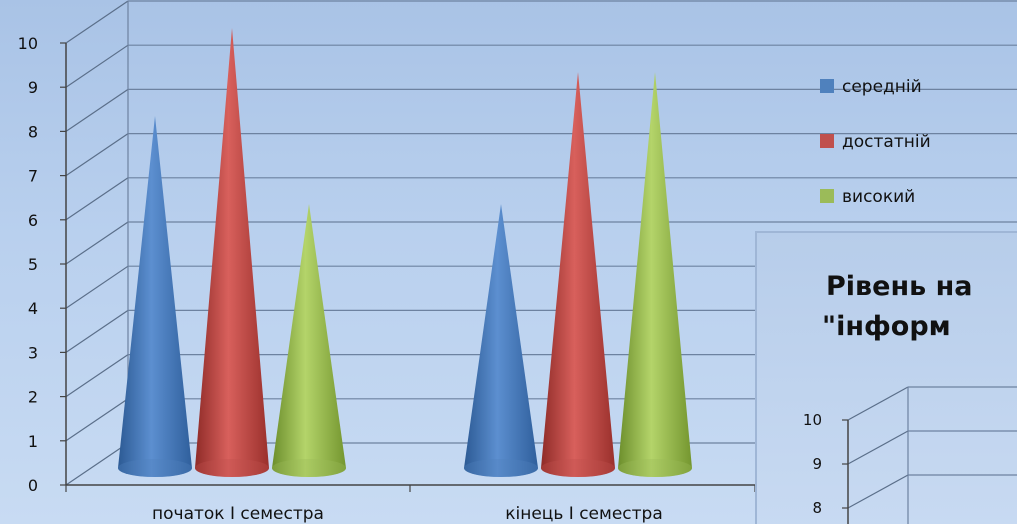  I want to click on category-labels: початок І семестра кінець І семестра, so click(407, 514).